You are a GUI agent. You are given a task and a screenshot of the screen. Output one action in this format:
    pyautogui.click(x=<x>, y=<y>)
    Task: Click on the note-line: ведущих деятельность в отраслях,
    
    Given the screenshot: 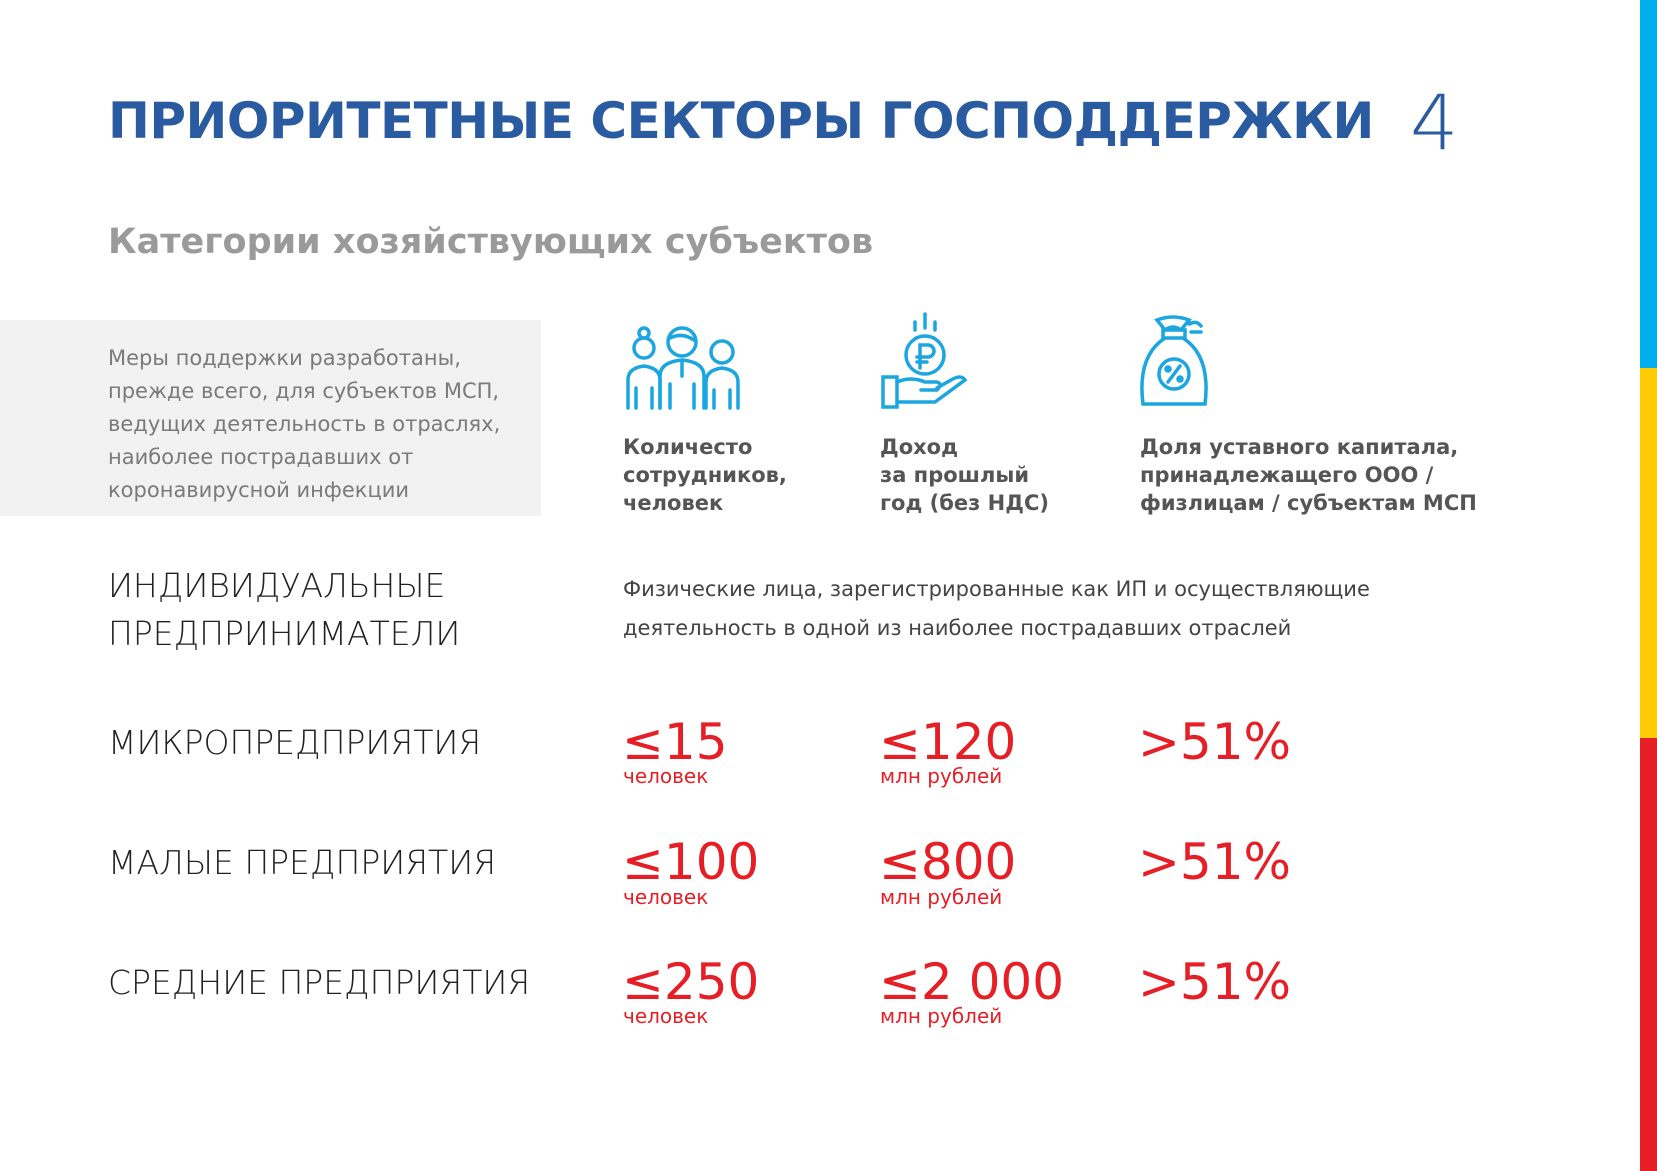 What is the action you would take?
    pyautogui.click(x=304, y=424)
    